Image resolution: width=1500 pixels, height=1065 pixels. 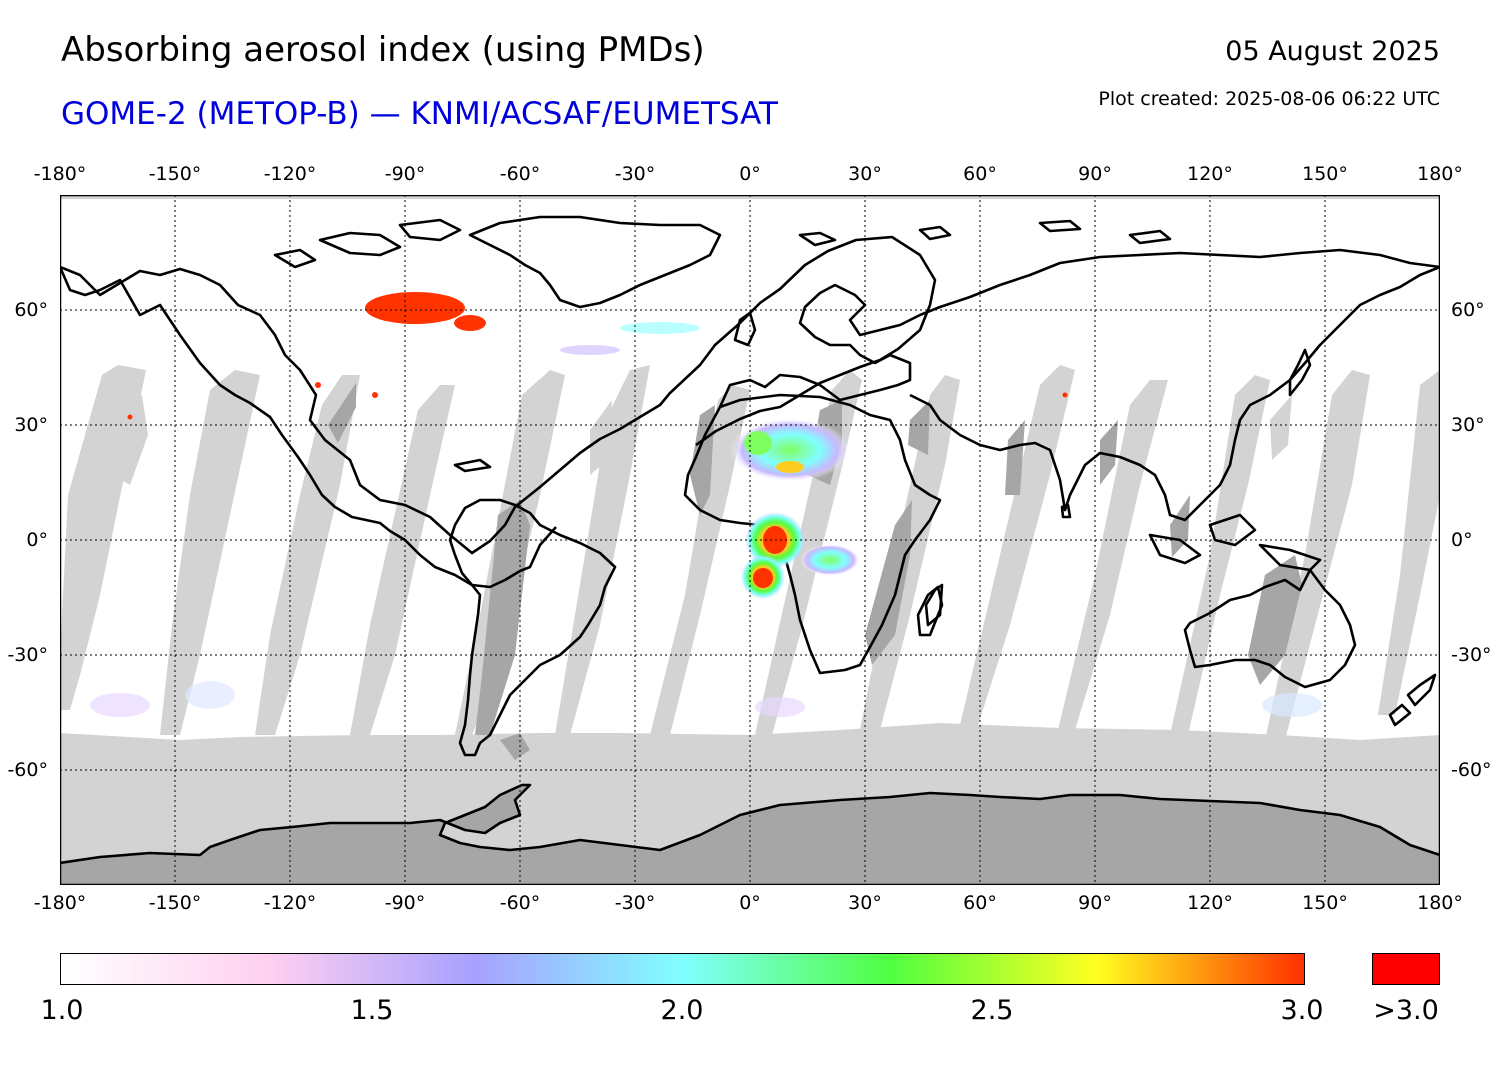 What do you see at coordinates (37, 540) in the screenshot?
I see `left-lat-tick: 0°` at bounding box center [37, 540].